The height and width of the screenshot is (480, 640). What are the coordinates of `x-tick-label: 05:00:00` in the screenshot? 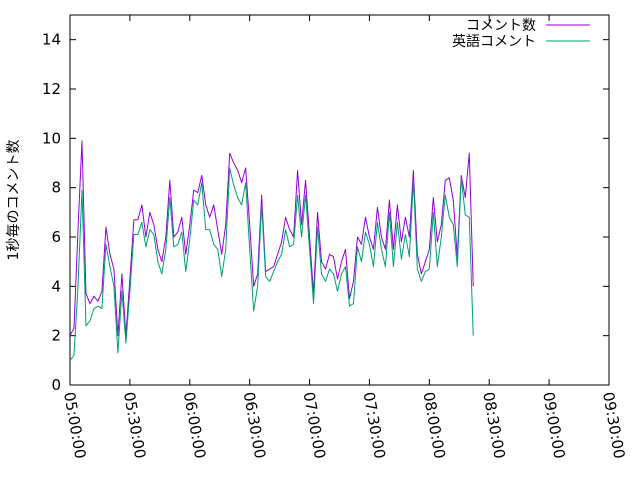 It's located at (74, 425).